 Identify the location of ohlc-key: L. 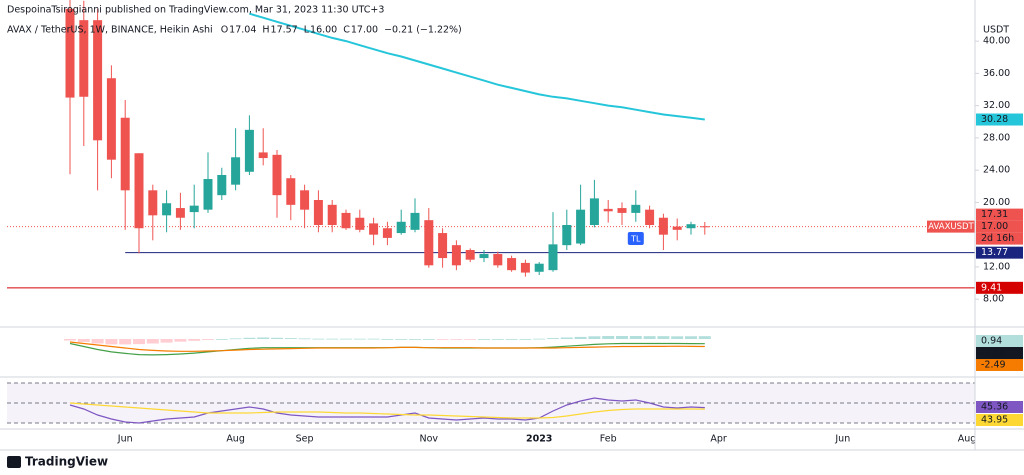
(307, 30).